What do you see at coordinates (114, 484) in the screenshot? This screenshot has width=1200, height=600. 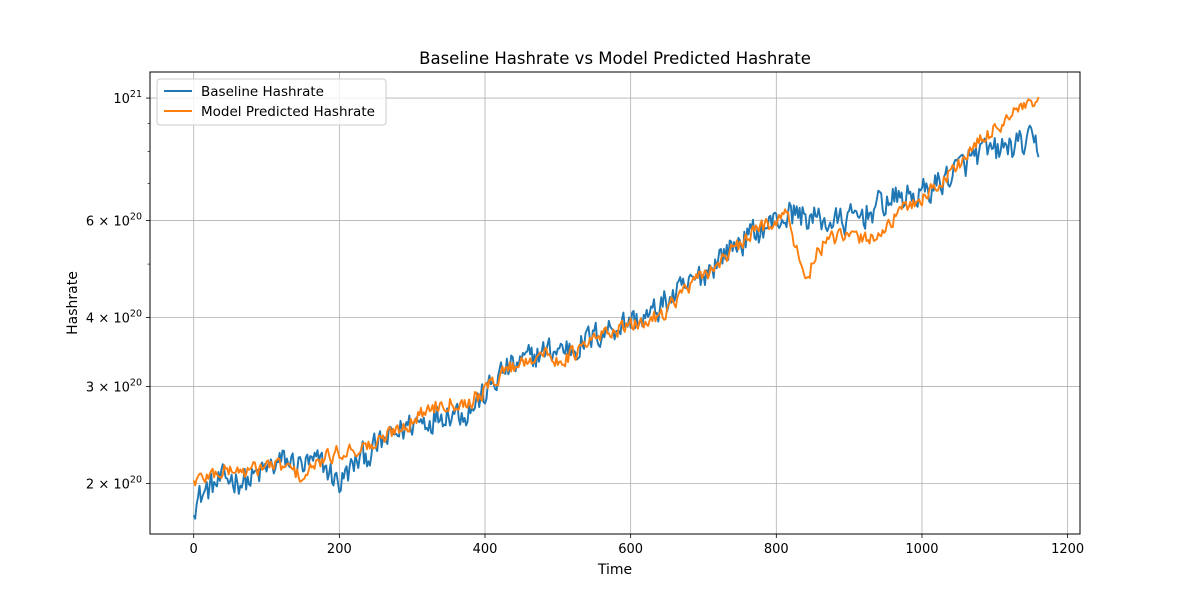 I see `y-tick-label: 2 × 10²⁰` at bounding box center [114, 484].